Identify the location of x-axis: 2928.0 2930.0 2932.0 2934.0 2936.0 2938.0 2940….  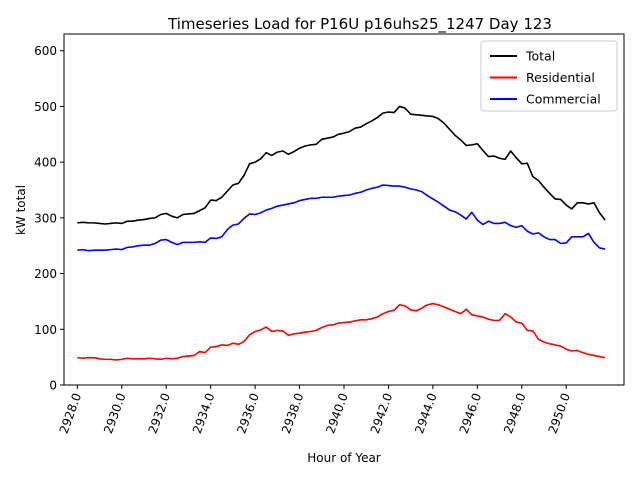
(315, 410).